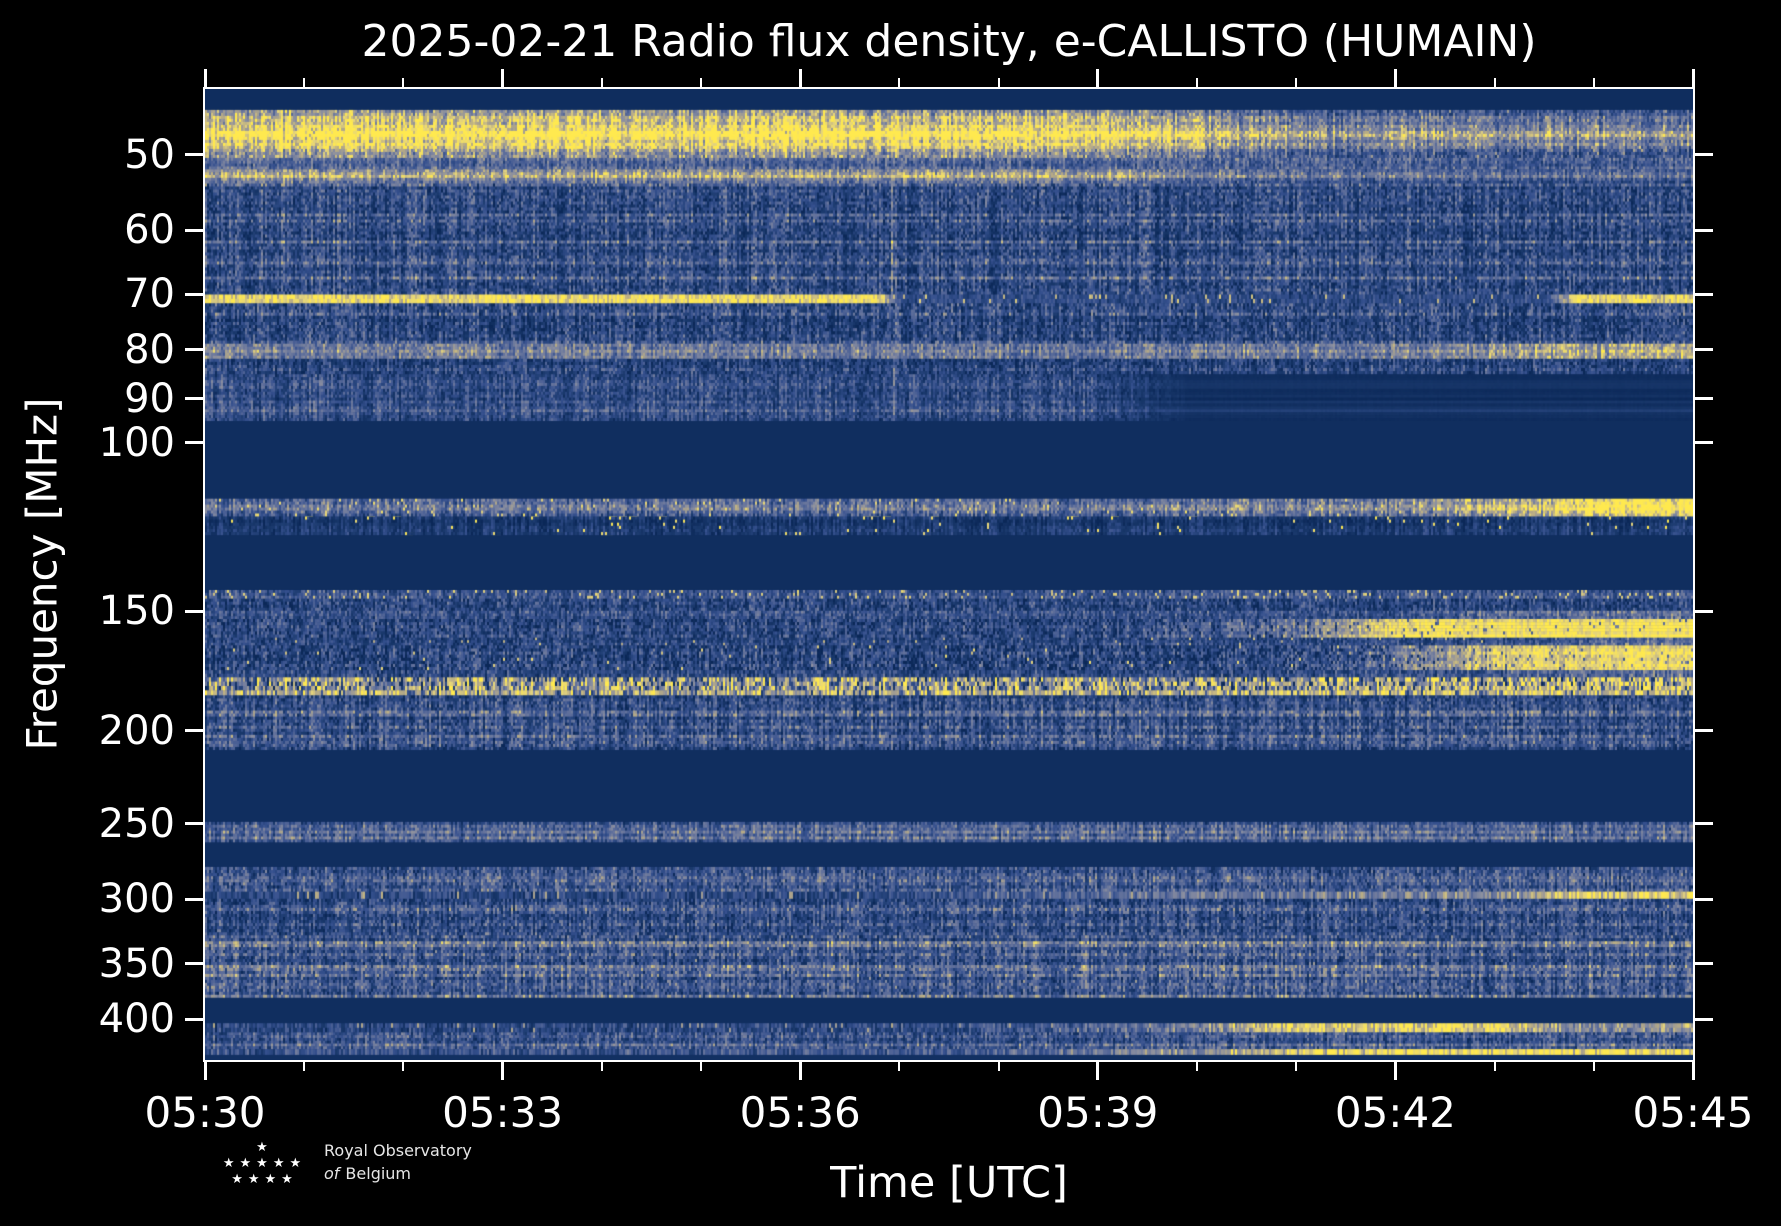  Describe the element at coordinates (149, 294) in the screenshot. I see `y-tick-label: 70` at that location.